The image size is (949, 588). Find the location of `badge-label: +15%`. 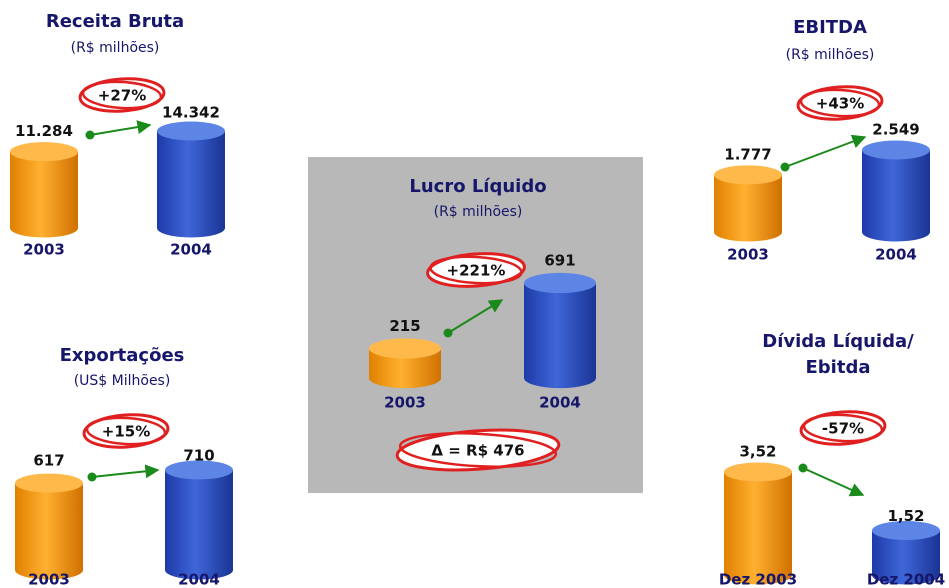

badge-label: +15% is located at coordinates (126, 432).